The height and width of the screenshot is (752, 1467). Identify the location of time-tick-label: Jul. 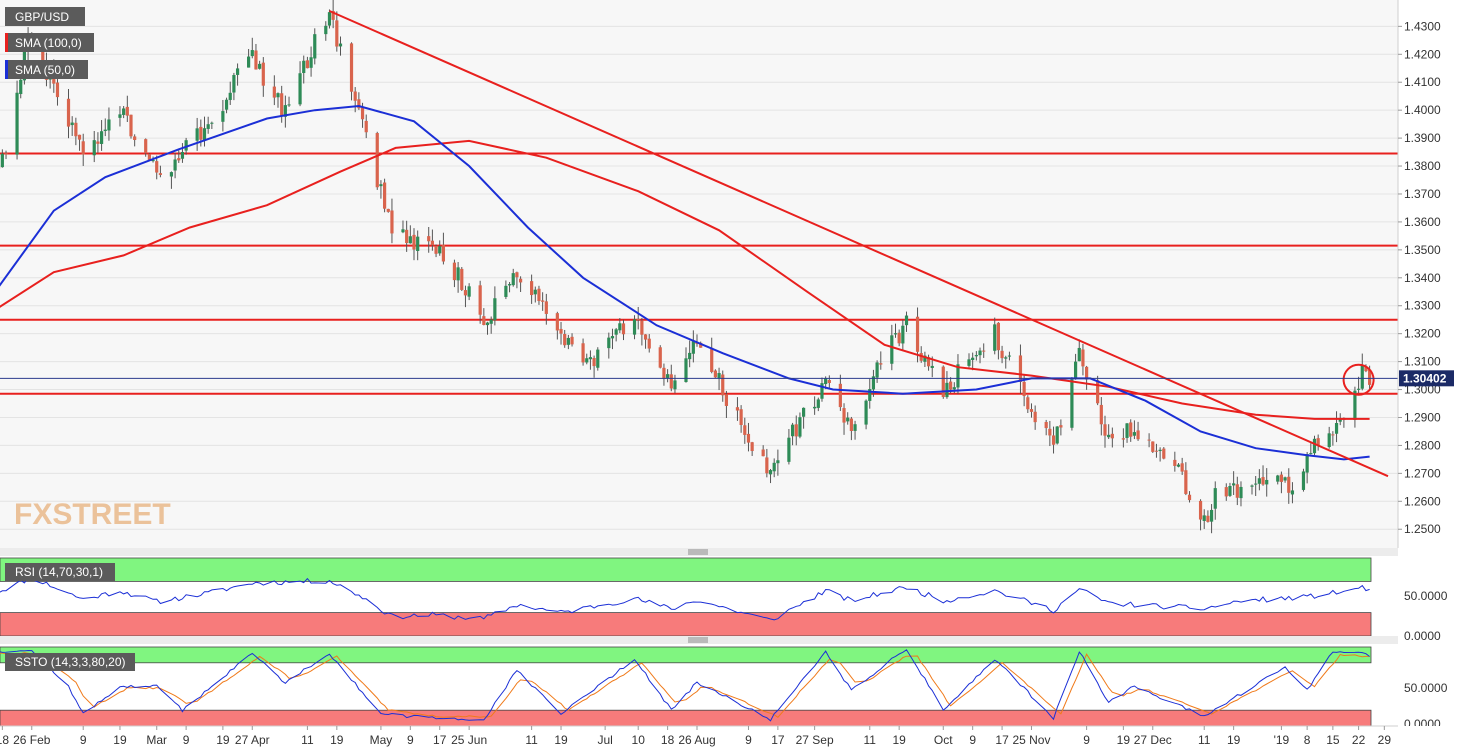
(604, 740).